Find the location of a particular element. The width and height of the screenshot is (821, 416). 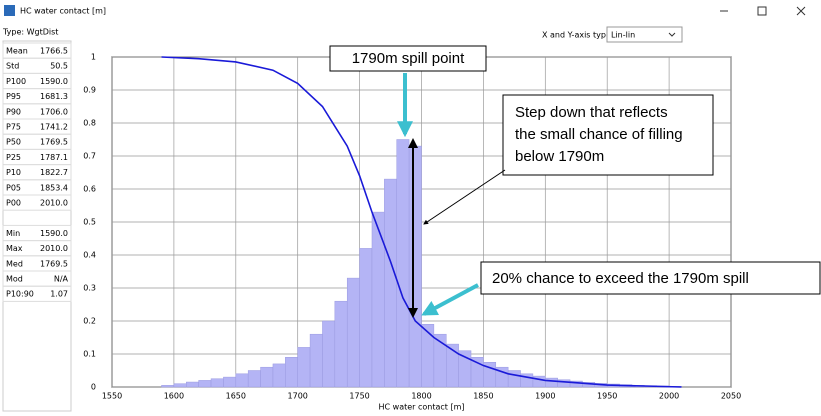

y-tick-label: 1 is located at coordinates (93, 57).